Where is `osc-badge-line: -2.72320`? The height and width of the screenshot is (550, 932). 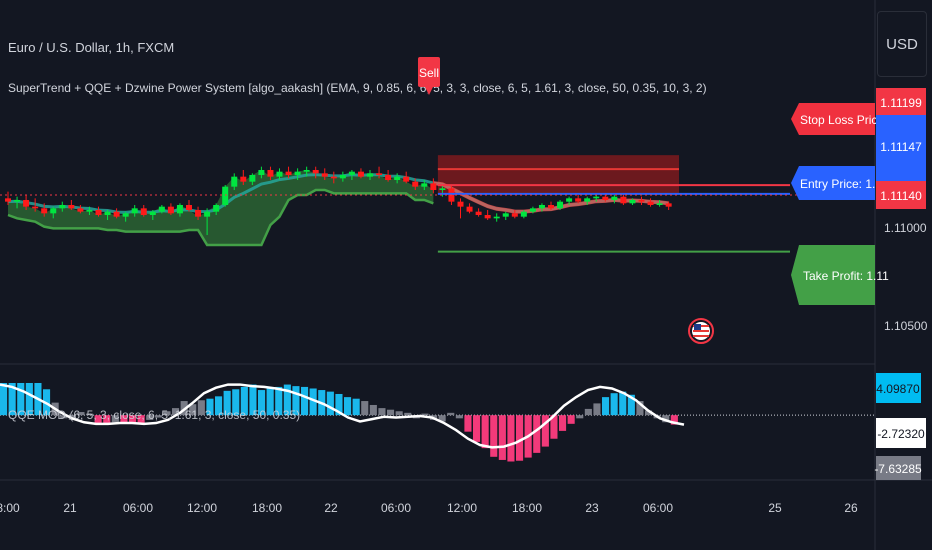
osc-badge-line: -2.72320 is located at coordinates (901, 433).